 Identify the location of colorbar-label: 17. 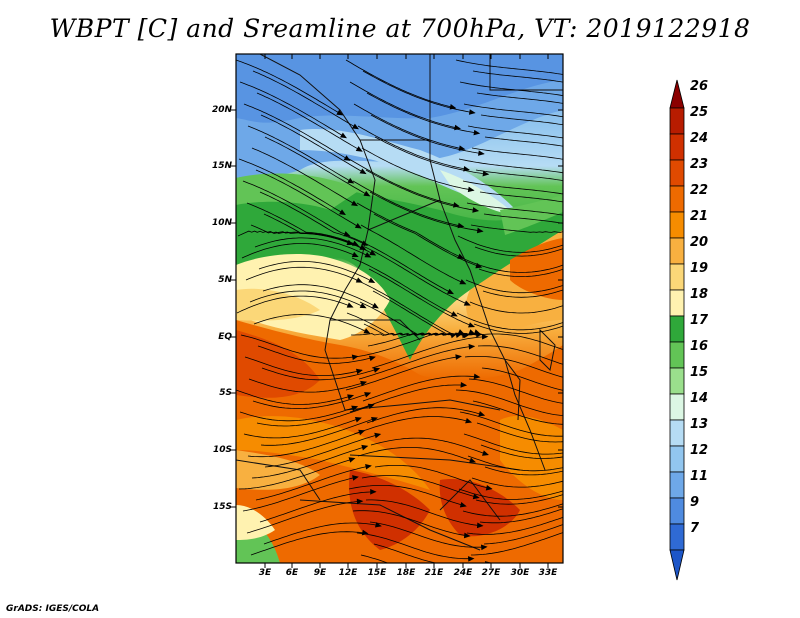
(699, 320).